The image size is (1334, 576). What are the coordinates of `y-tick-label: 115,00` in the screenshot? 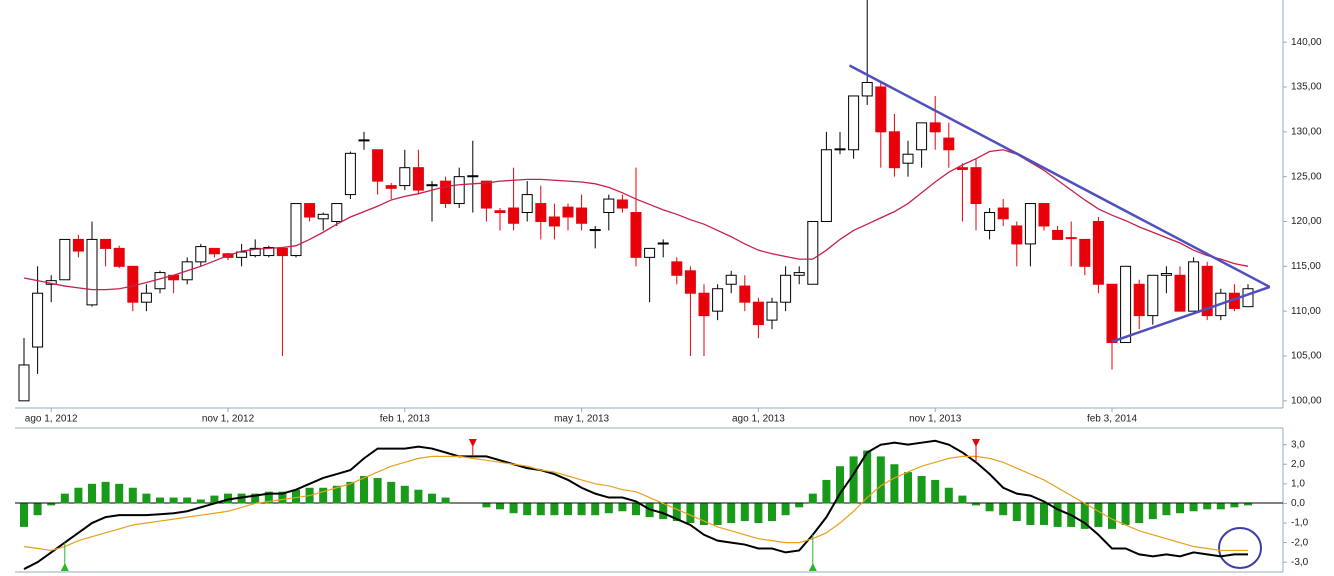 It's located at (1306, 266).